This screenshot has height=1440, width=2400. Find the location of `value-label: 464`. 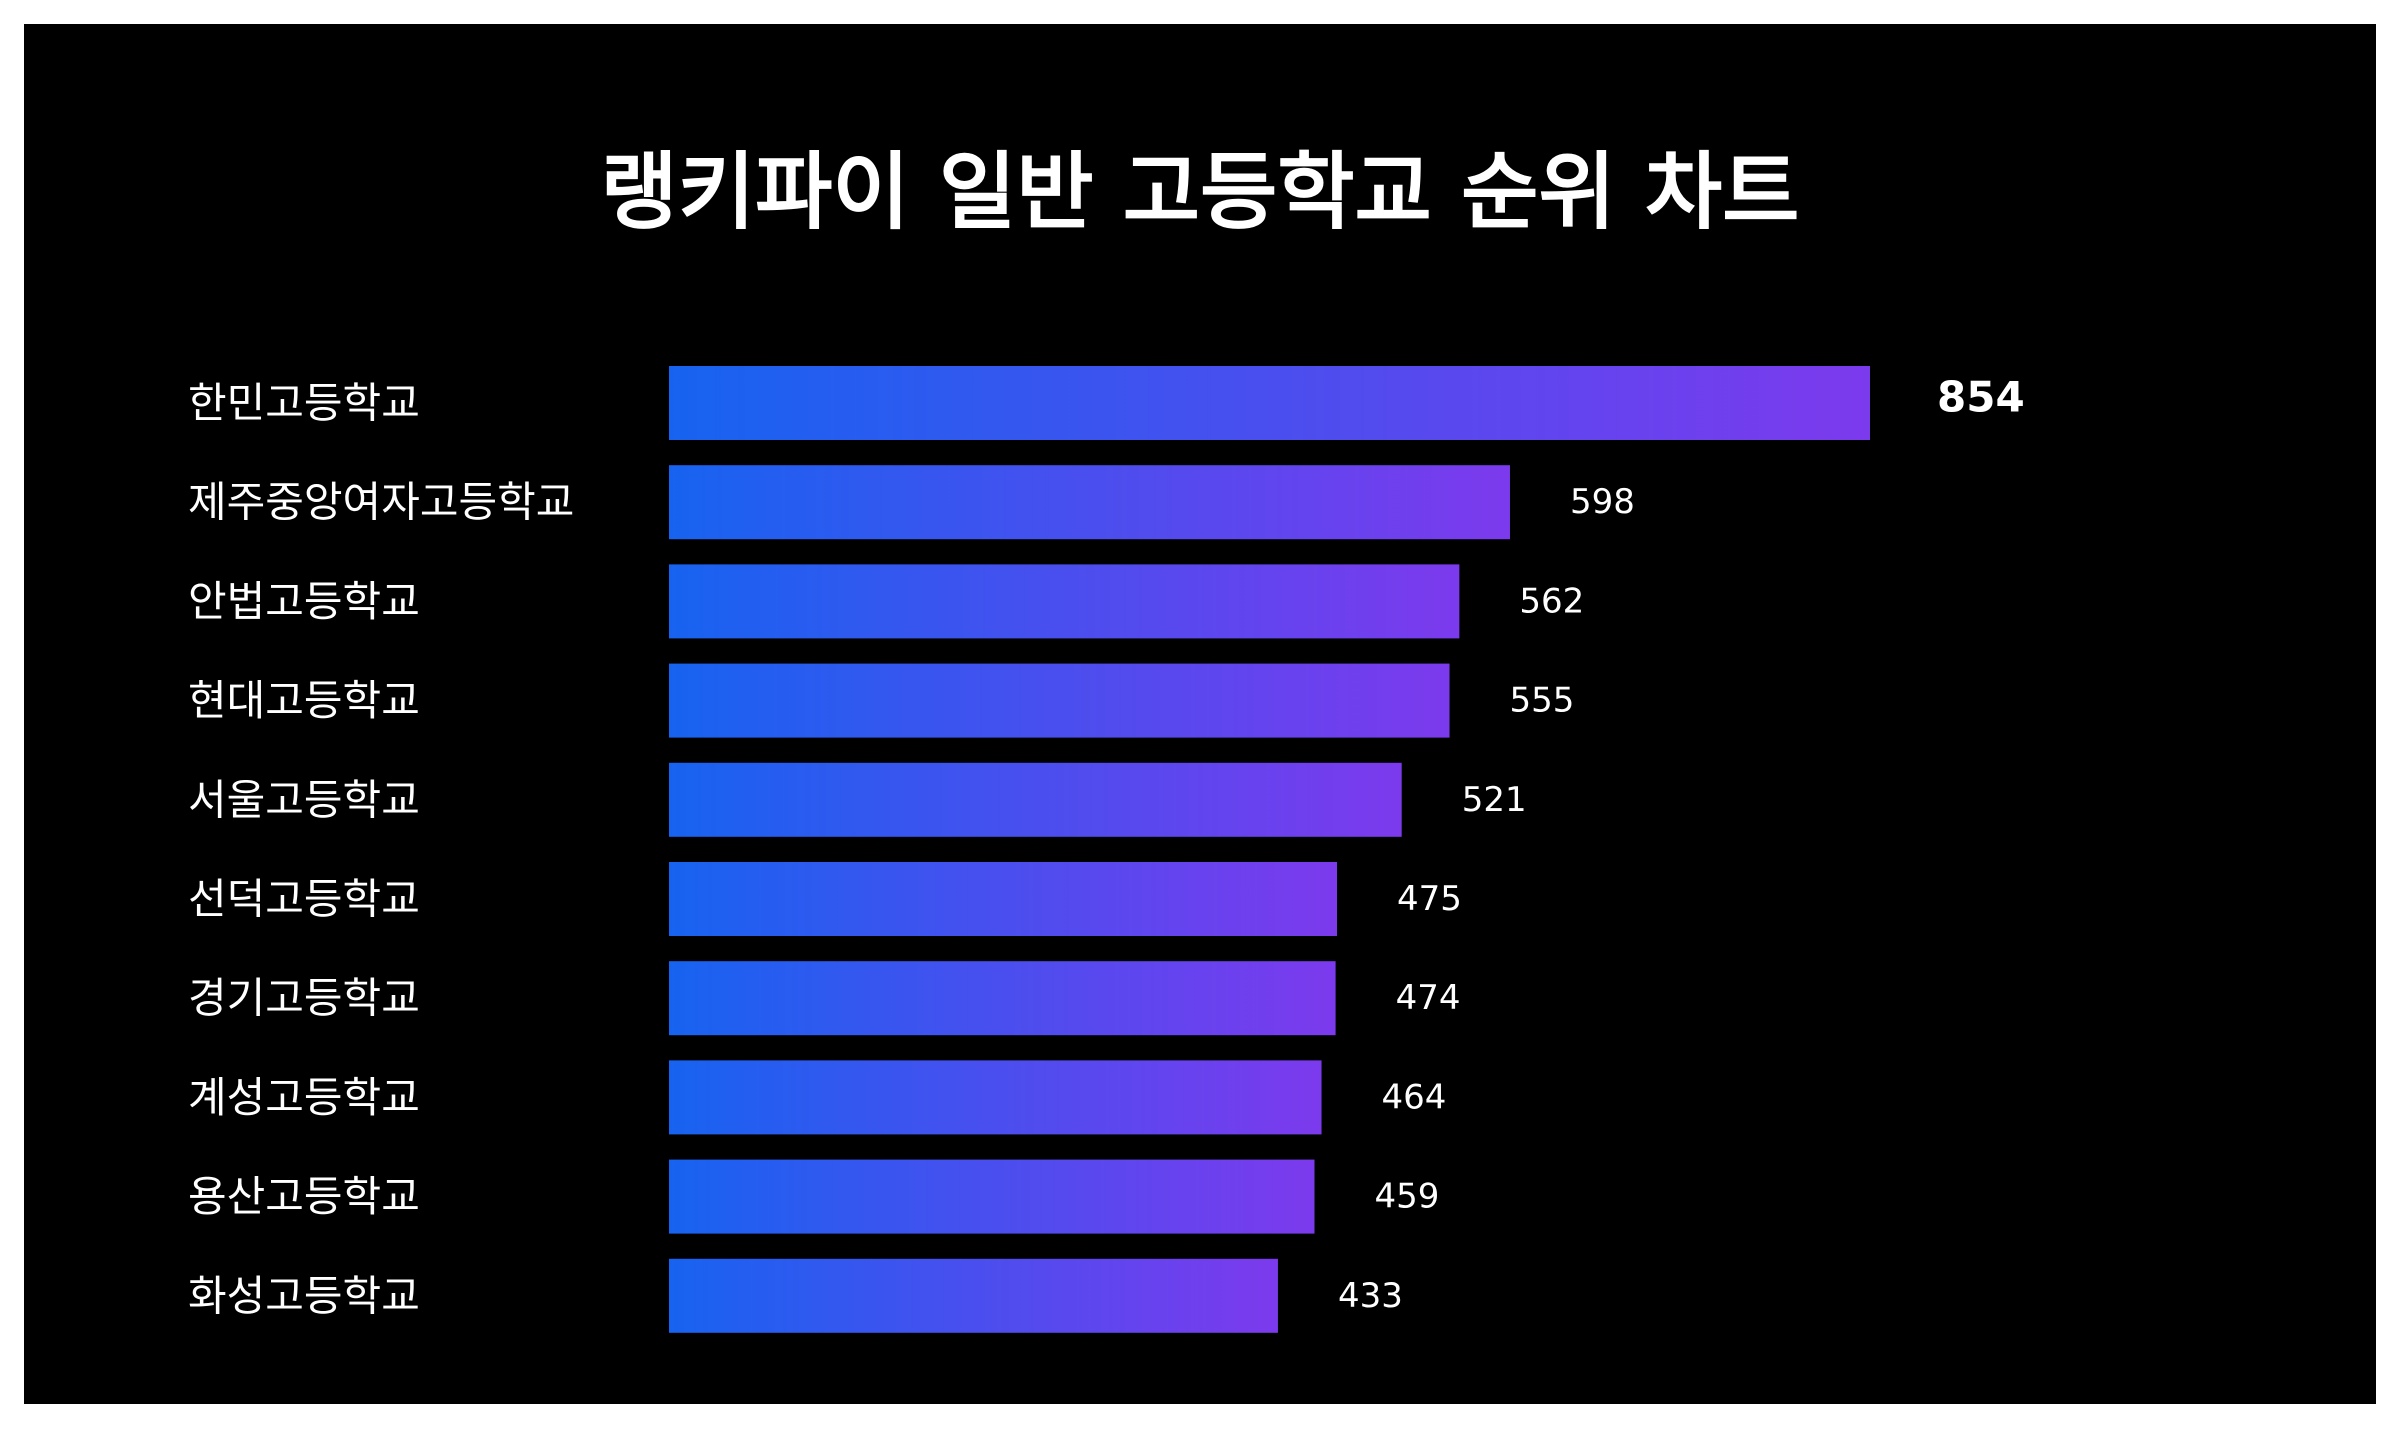

value-label: 464 is located at coordinates (1414, 1097).